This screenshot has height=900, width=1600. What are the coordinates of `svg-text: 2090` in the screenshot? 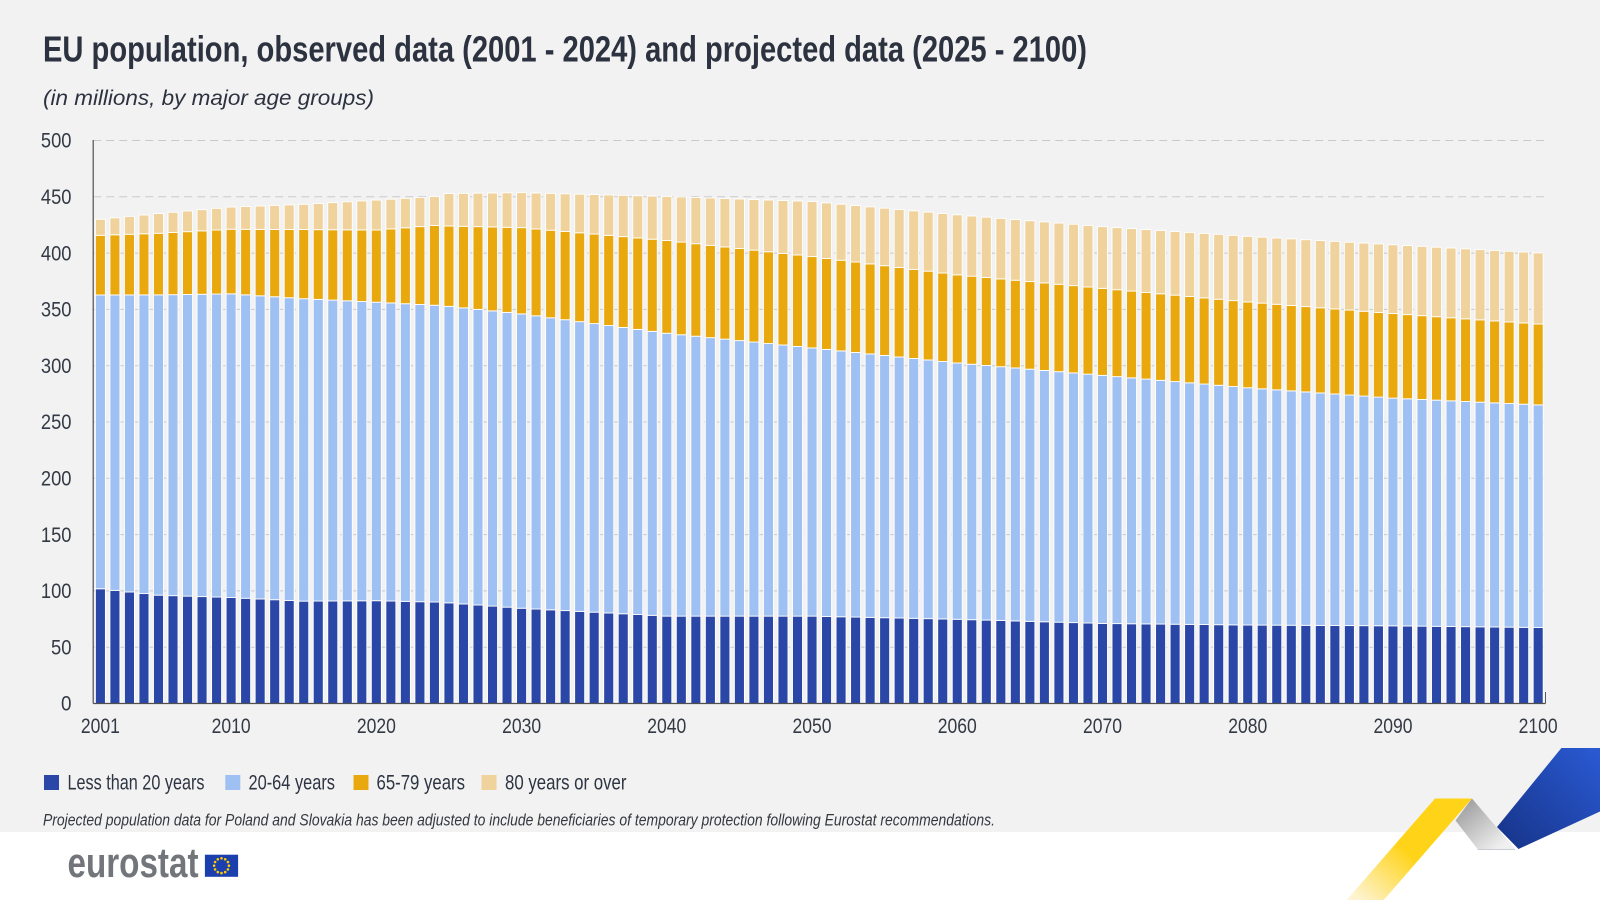 It's located at (1392, 726).